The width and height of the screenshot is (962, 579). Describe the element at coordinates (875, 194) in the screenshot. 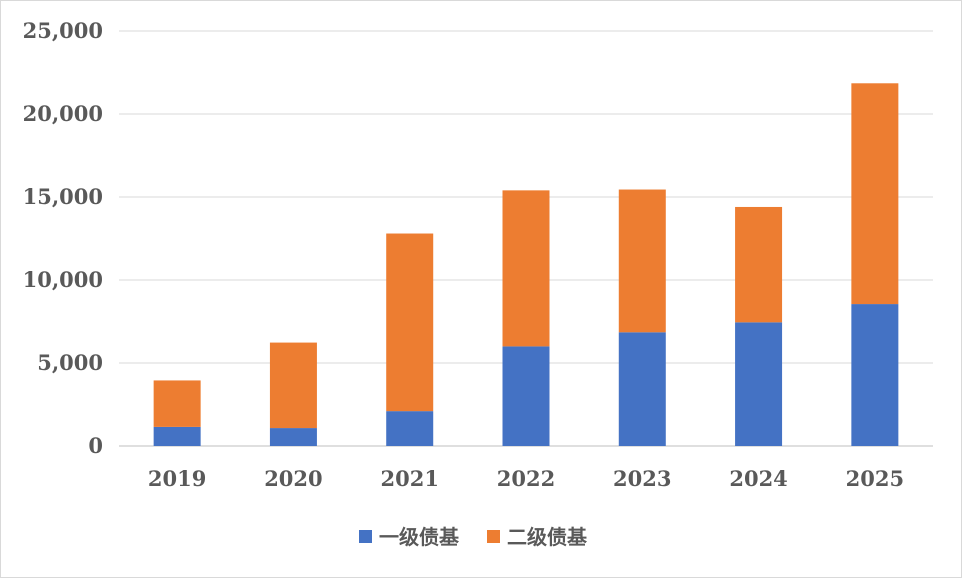

I see `bar-series2-2025` at that location.